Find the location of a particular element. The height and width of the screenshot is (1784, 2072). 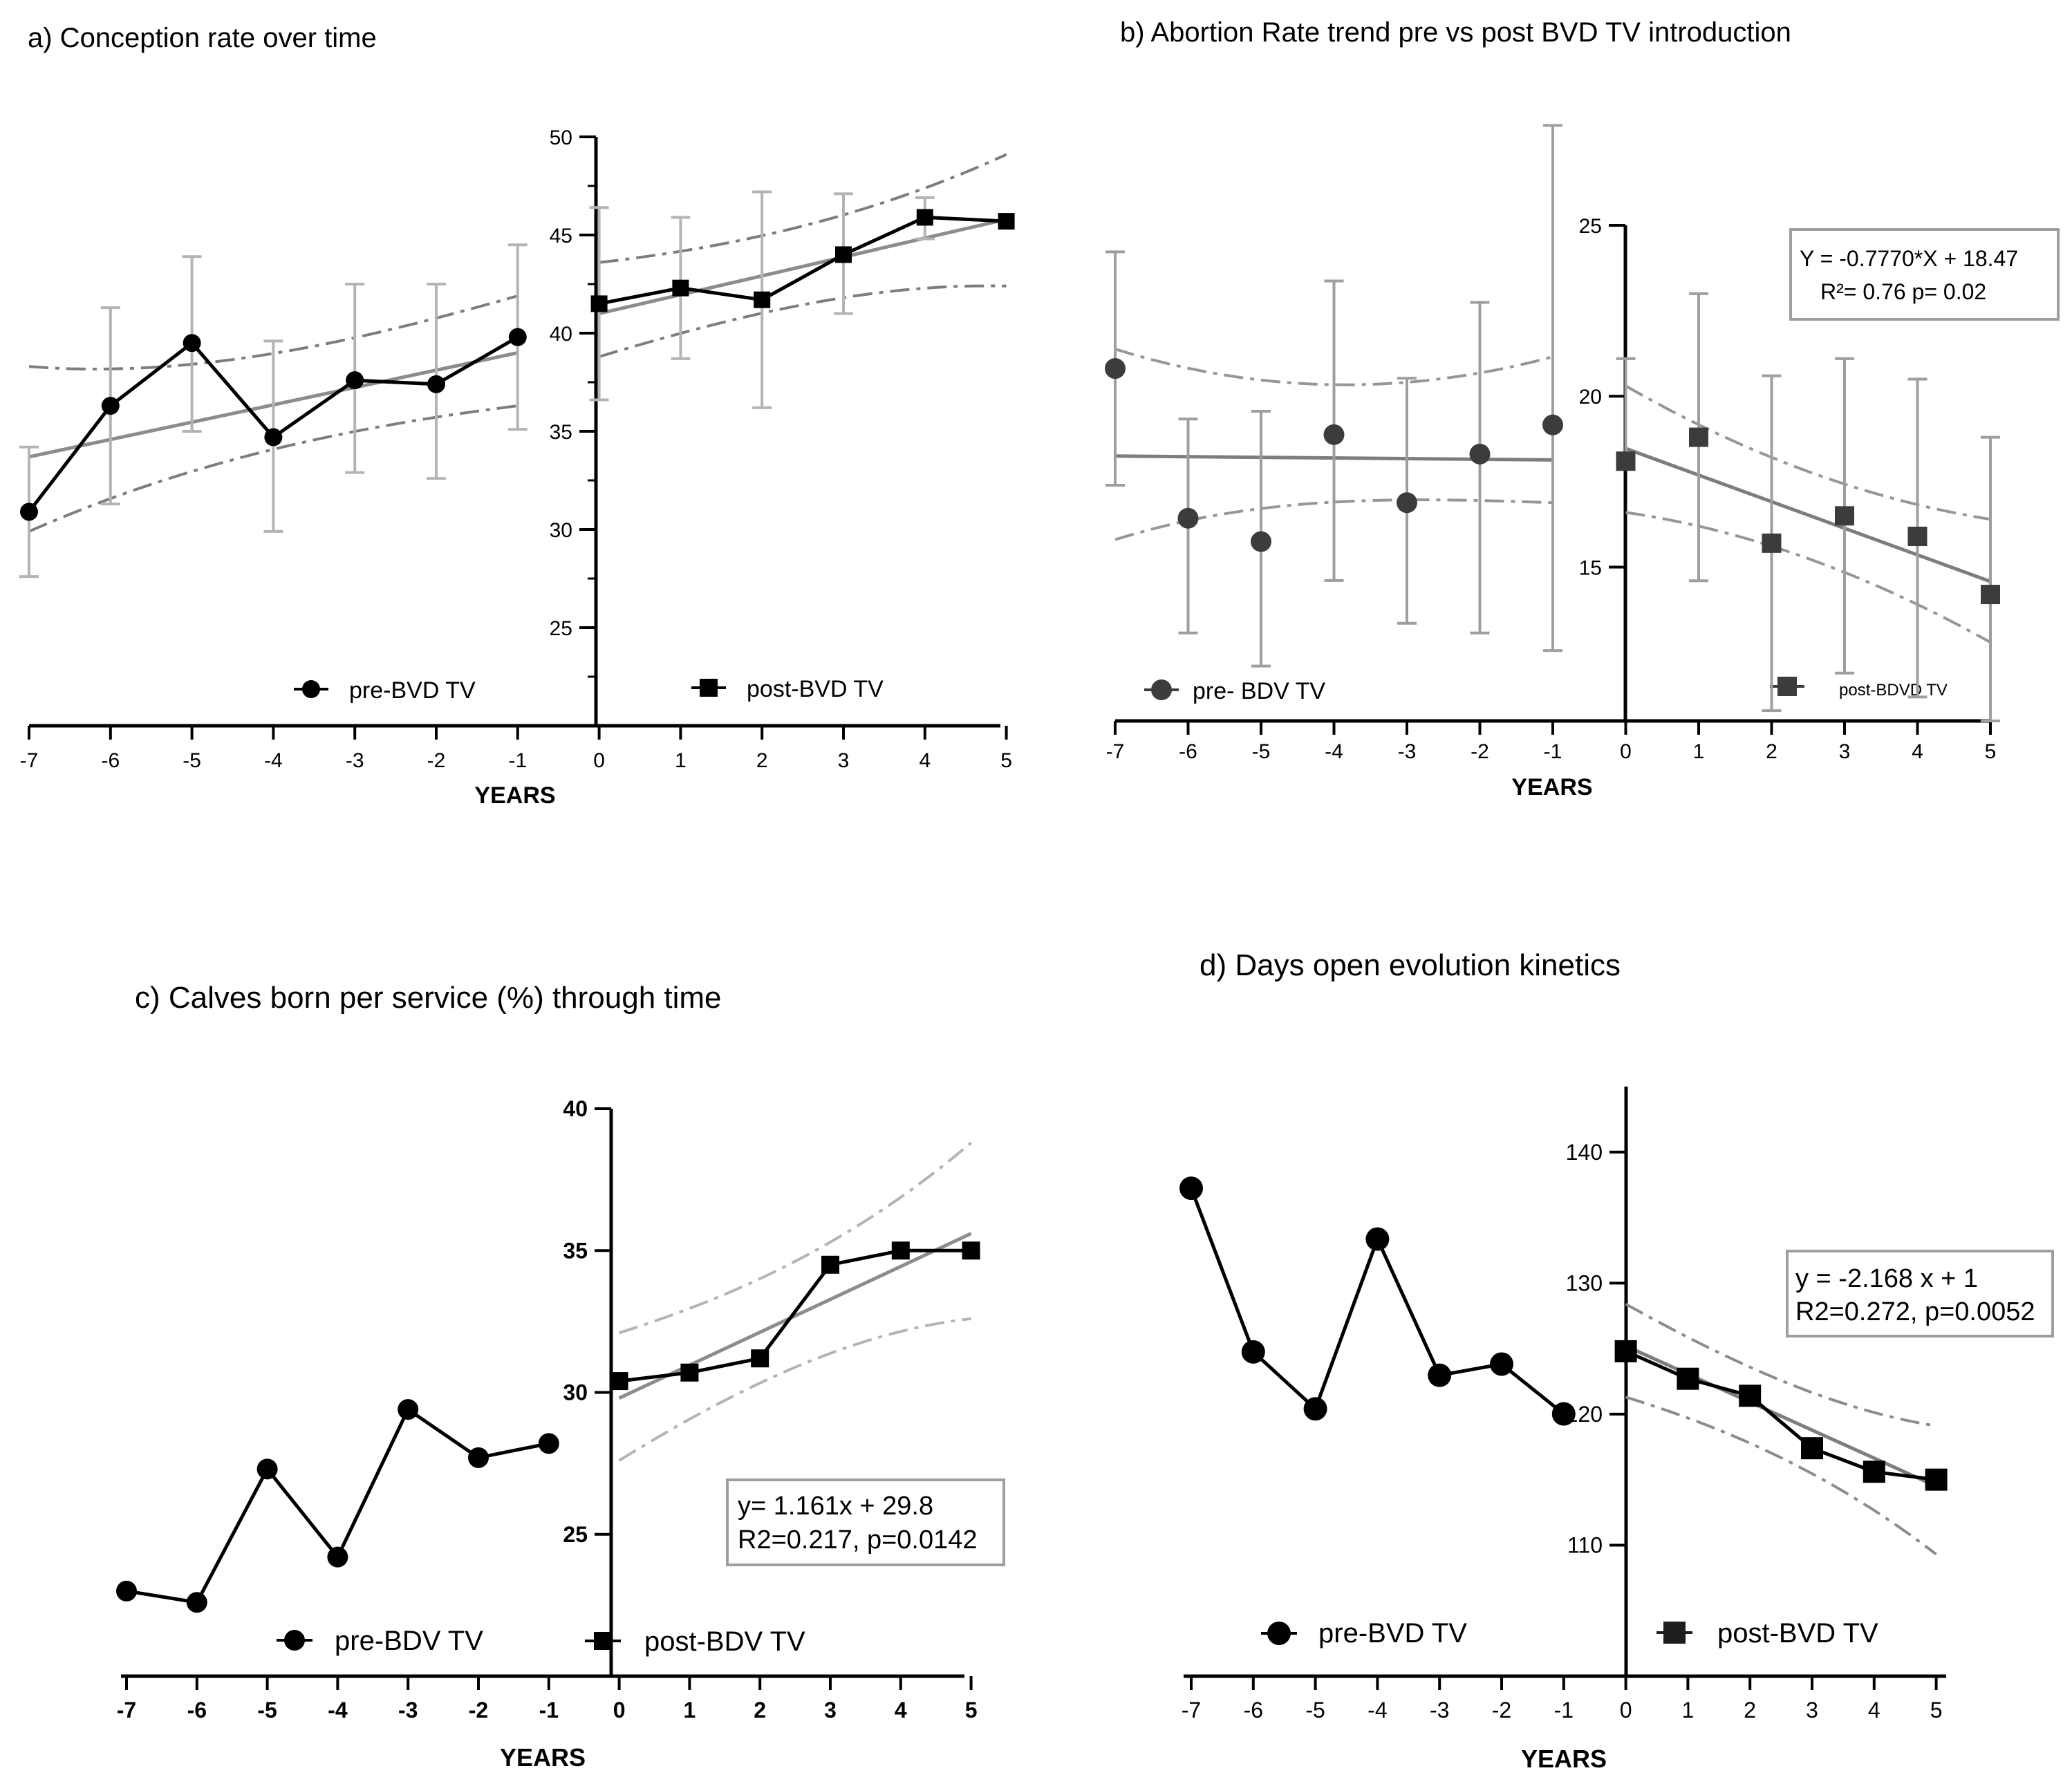

x-tick-label: -1 is located at coordinates (1564, 1710).